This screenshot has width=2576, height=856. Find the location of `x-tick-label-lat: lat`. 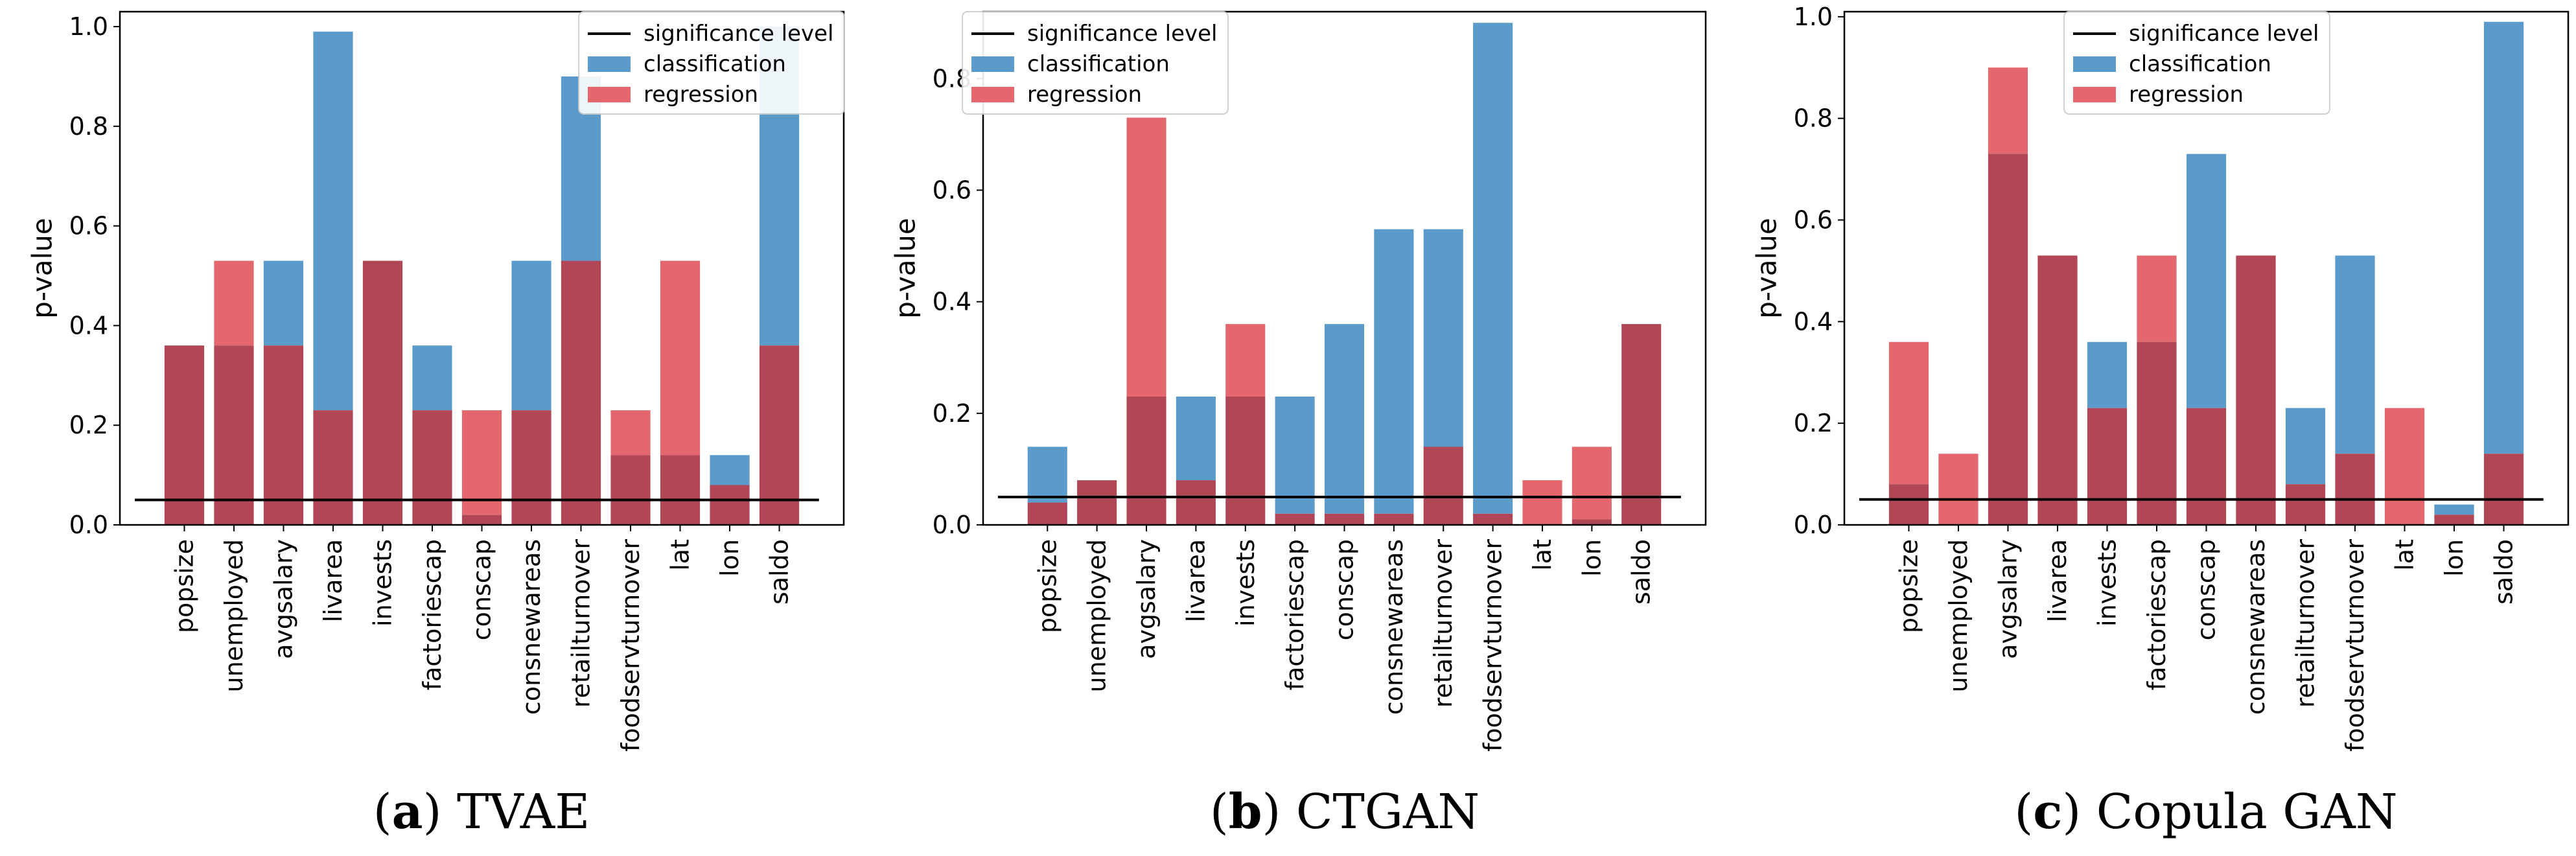

x-tick-label-lat: lat is located at coordinates (1543, 555).